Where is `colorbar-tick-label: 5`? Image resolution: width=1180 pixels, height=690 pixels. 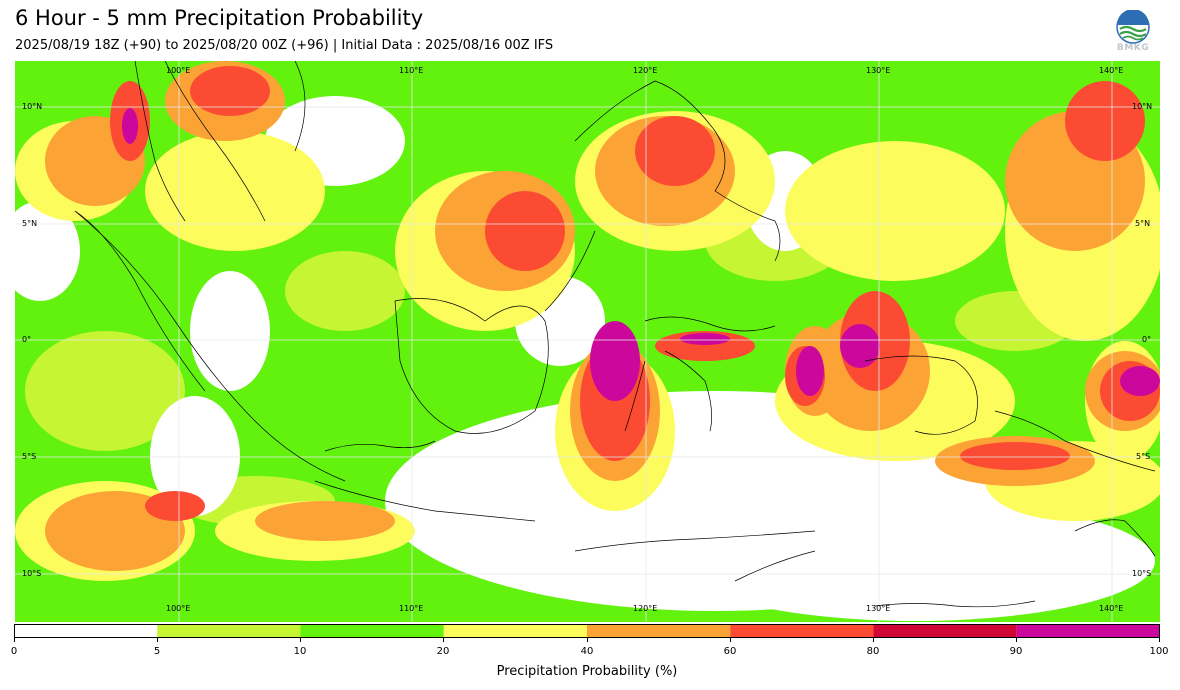 colorbar-tick-label: 5 is located at coordinates (157, 651).